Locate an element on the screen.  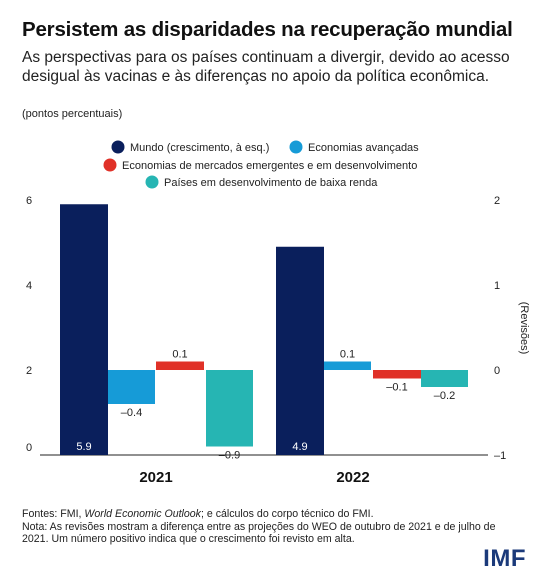
data-label-4-2022: –0.2 is located at coordinates (444, 396).